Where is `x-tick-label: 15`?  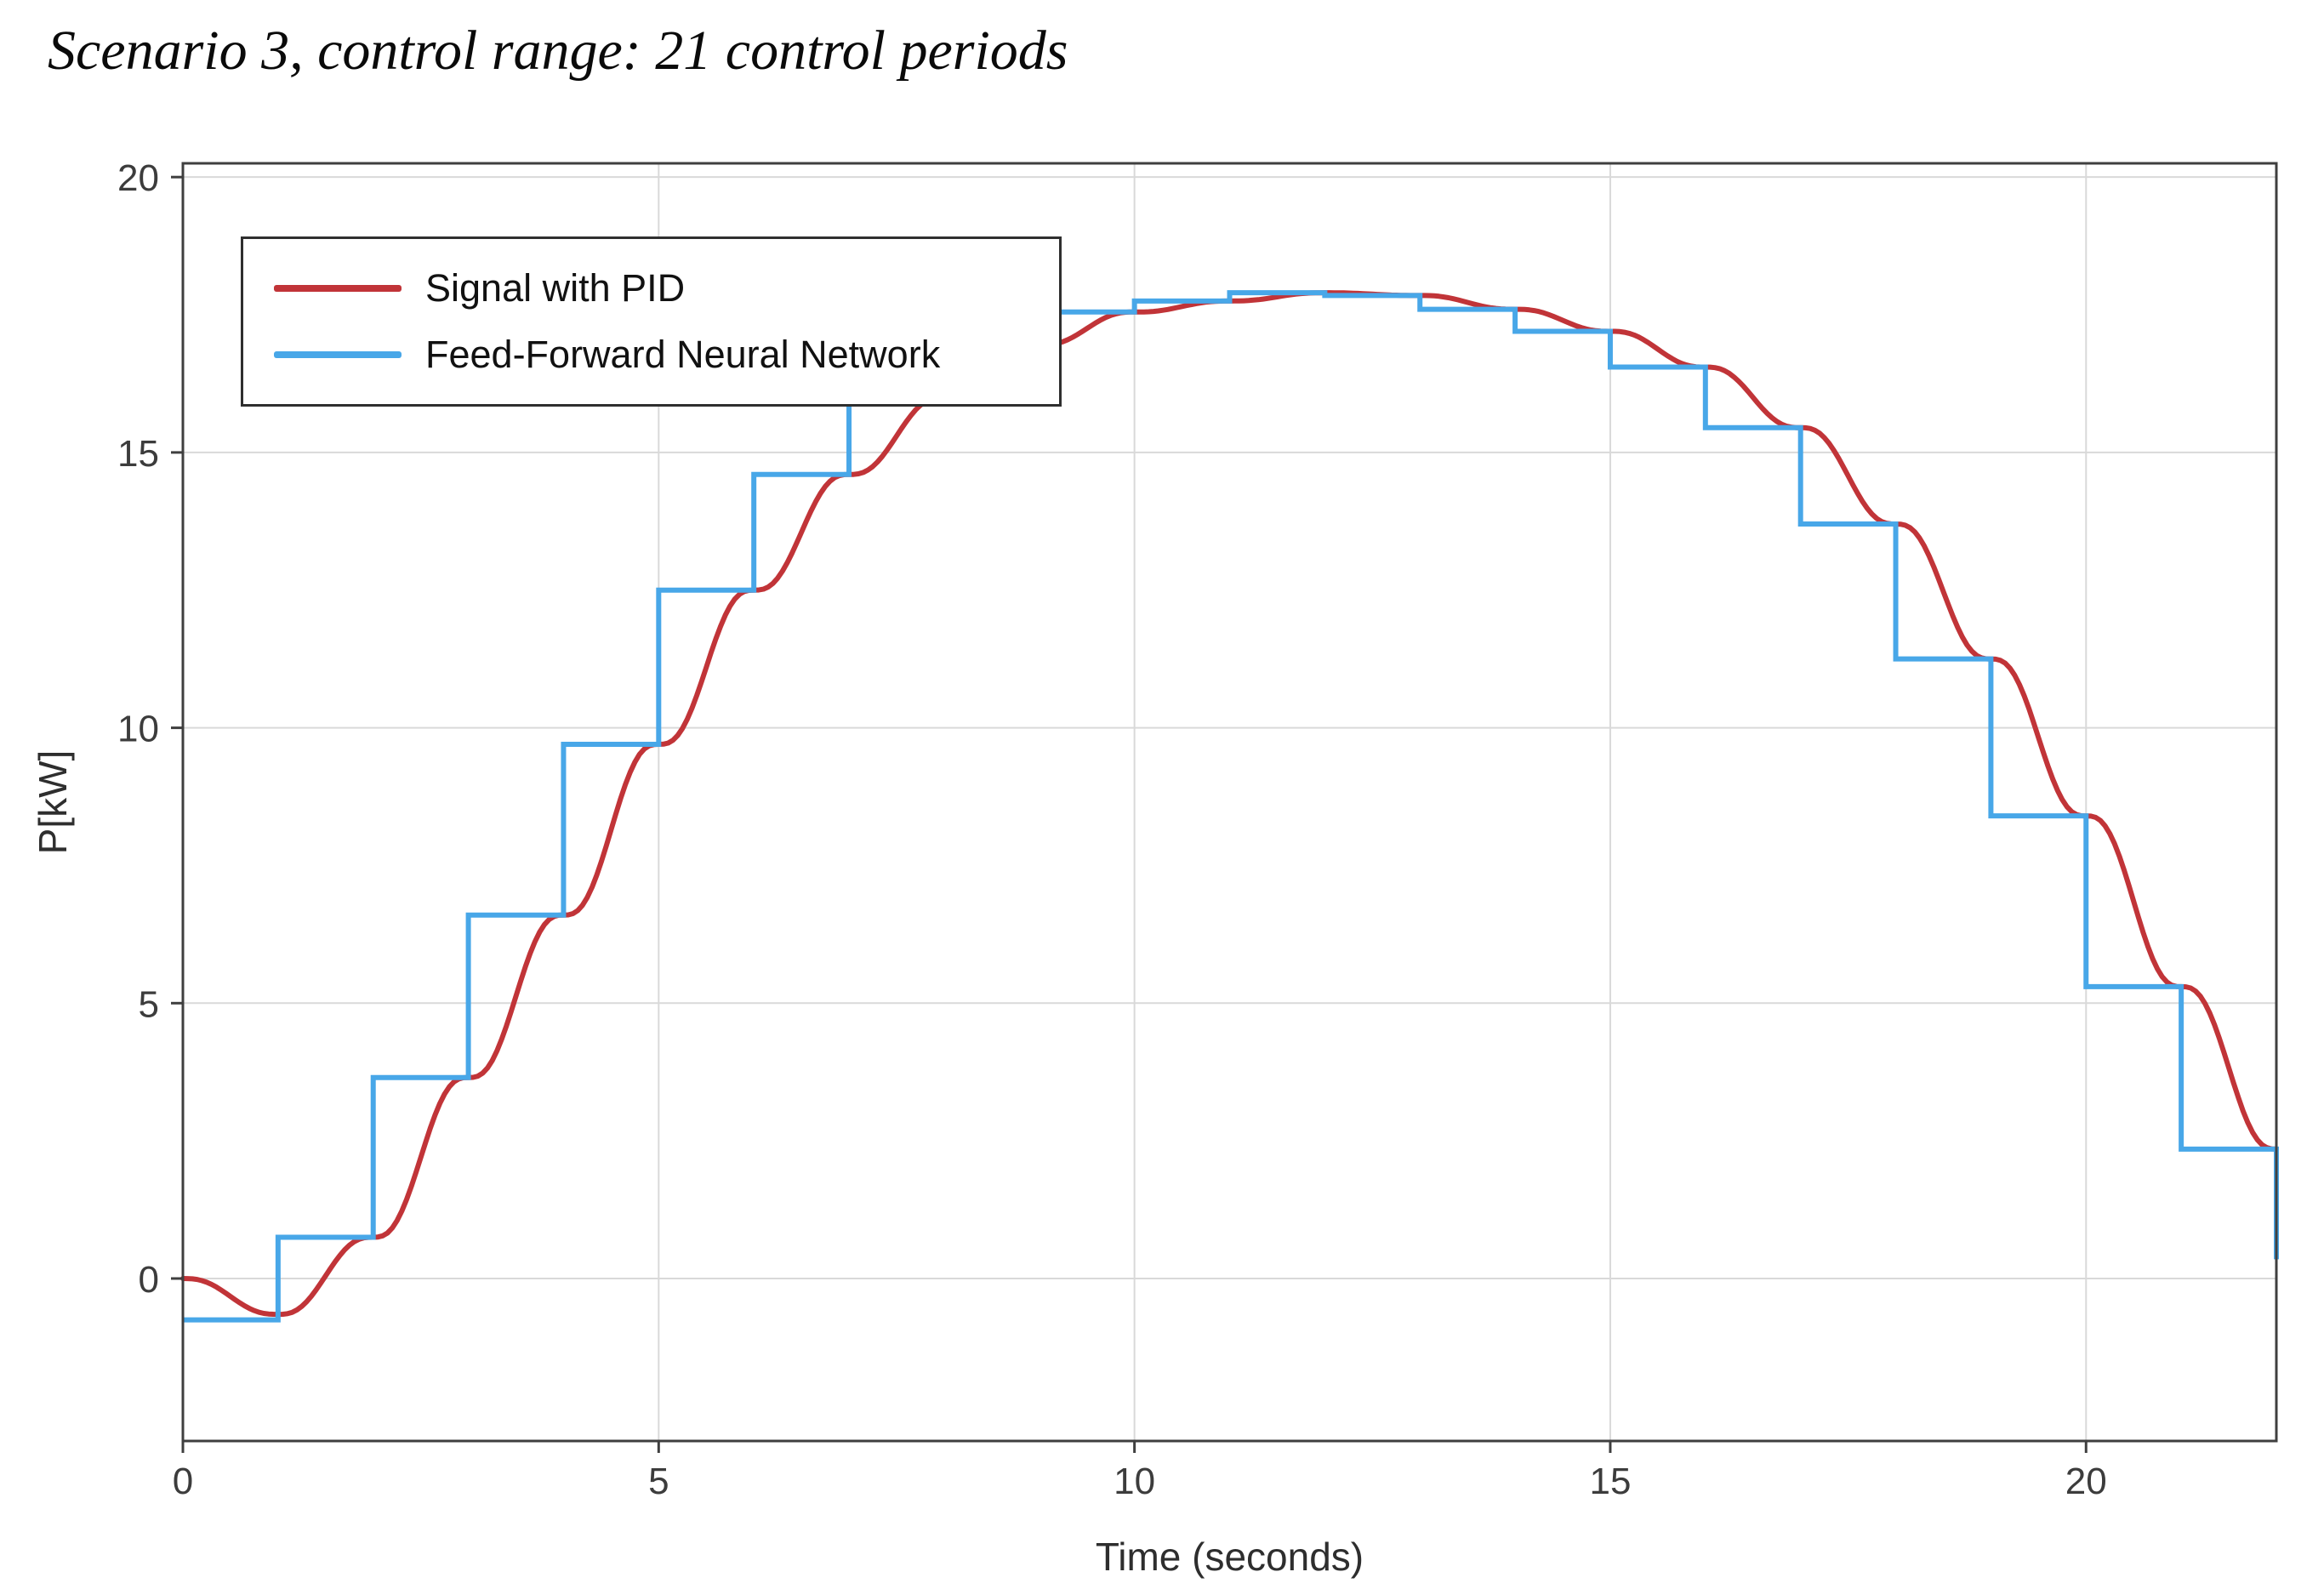
x-tick-label: 15 is located at coordinates (1610, 1481).